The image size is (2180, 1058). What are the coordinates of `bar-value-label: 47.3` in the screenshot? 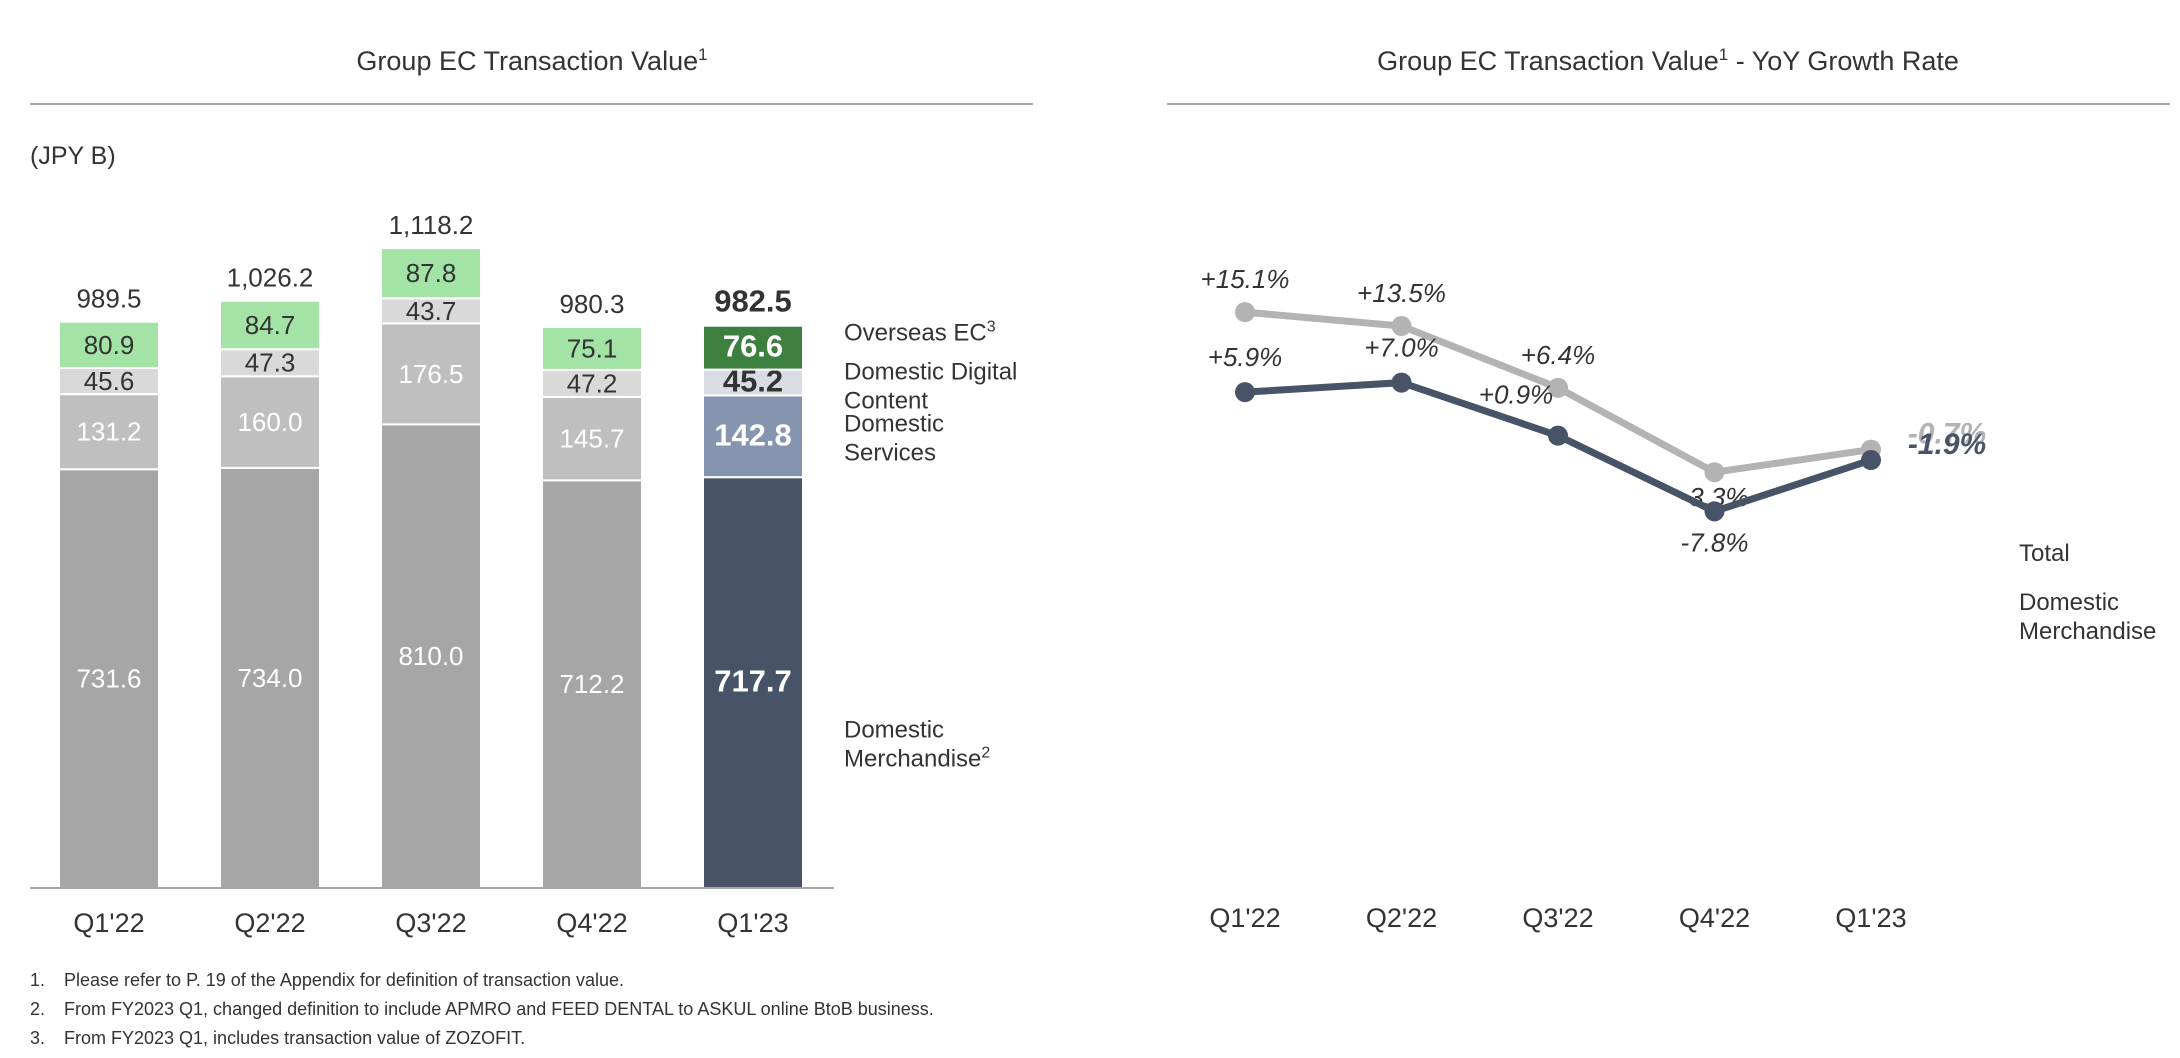 It's located at (270, 363).